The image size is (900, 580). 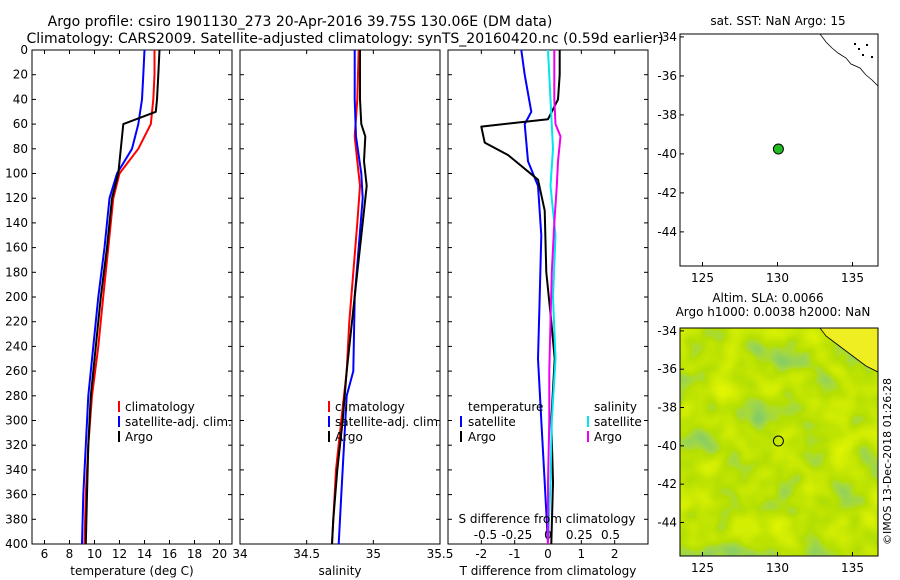 What do you see at coordinates (516, 535) in the screenshot?
I see `salinity-difference-tick-label: -0.25` at bounding box center [516, 535].